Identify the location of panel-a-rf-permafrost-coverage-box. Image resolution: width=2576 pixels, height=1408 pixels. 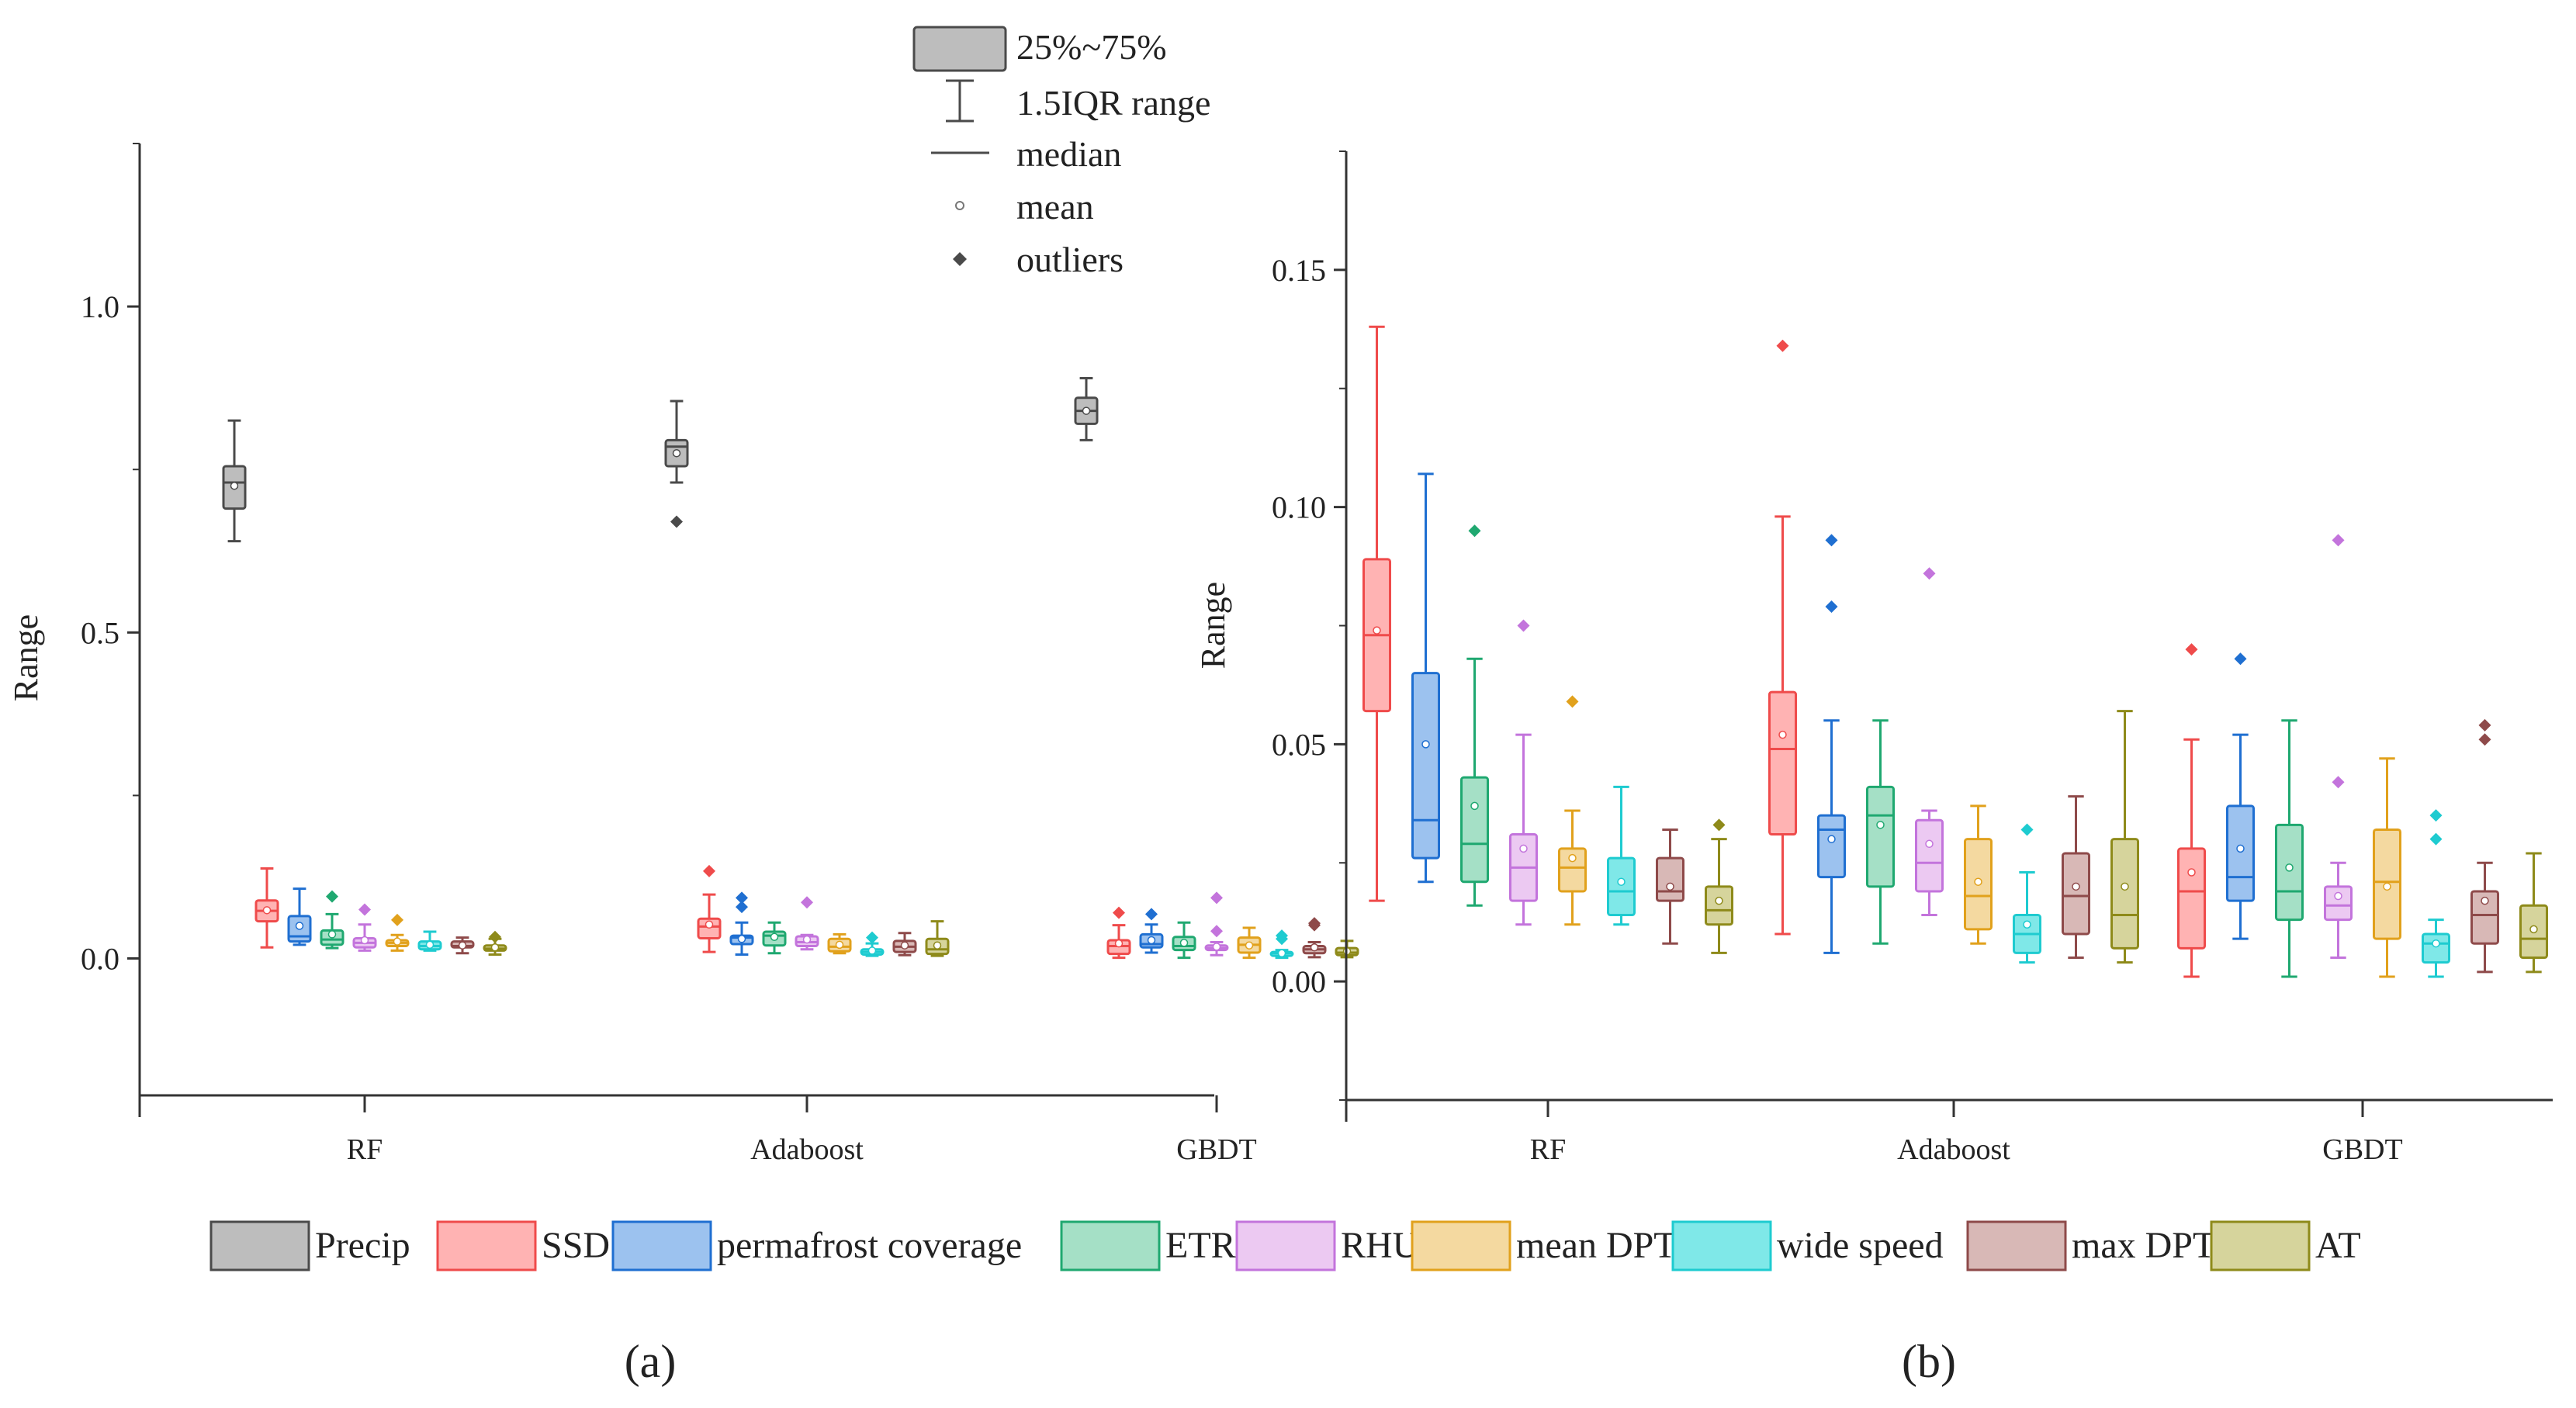
(299, 916).